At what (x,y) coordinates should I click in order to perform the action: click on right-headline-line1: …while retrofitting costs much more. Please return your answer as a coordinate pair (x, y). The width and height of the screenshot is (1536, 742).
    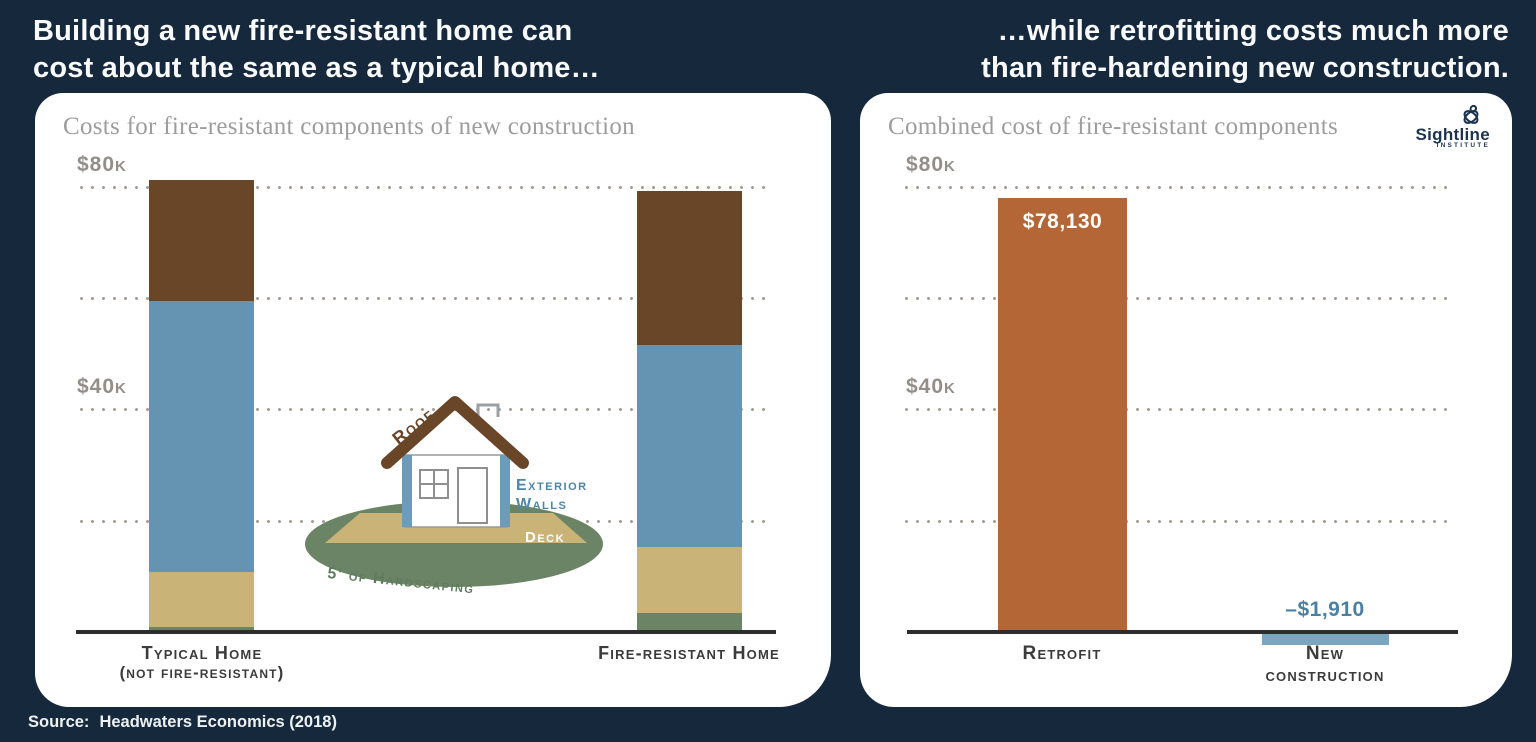
    Looking at the image, I should click on (1253, 31).